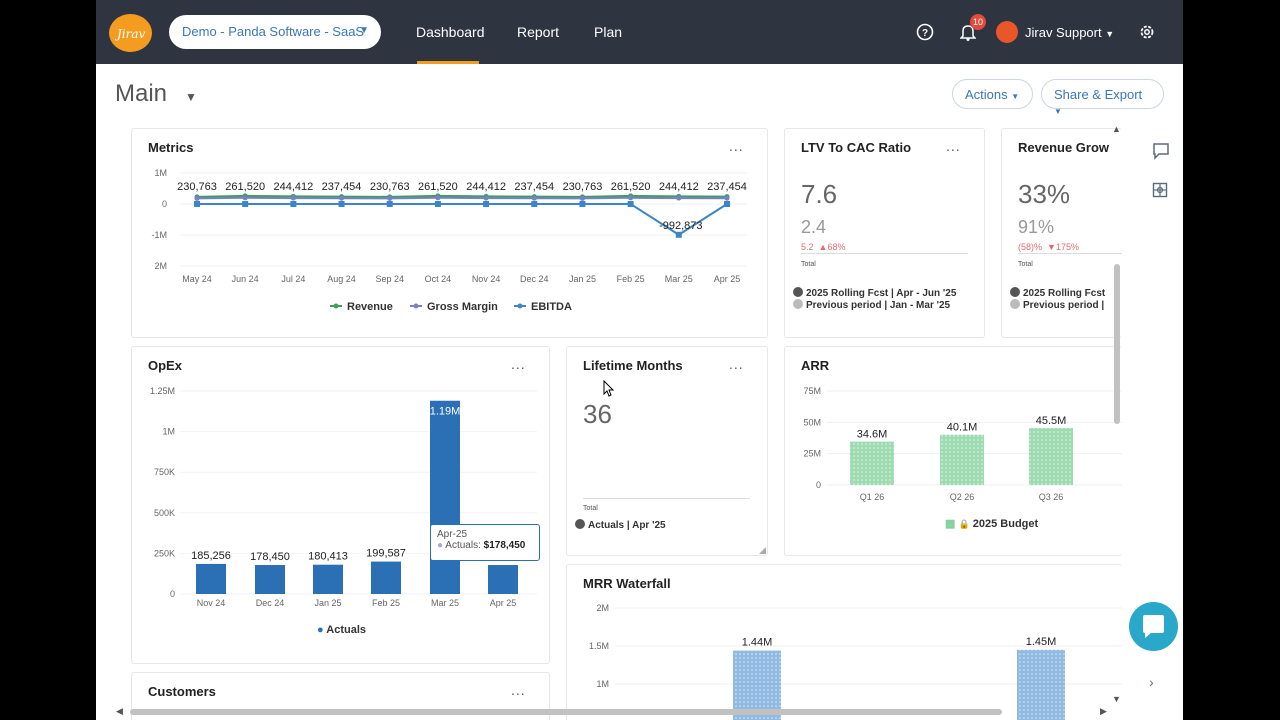 This screenshot has height=720, width=1280. What do you see at coordinates (386, 554) in the screenshot?
I see `data-label: 199,587` at bounding box center [386, 554].